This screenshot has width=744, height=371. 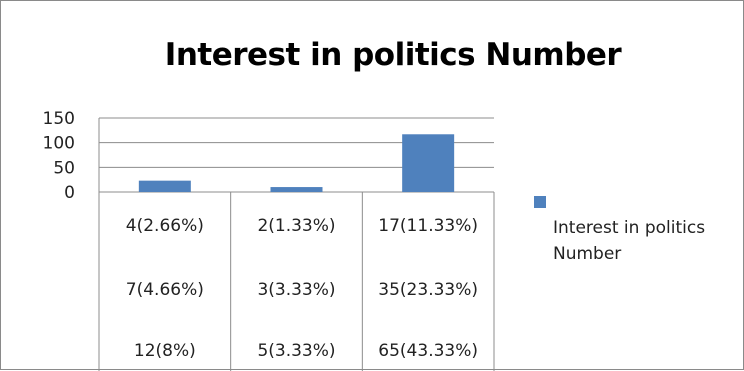 What do you see at coordinates (428, 290) in the screenshot?
I see `category-label: 35(23.33%)` at bounding box center [428, 290].